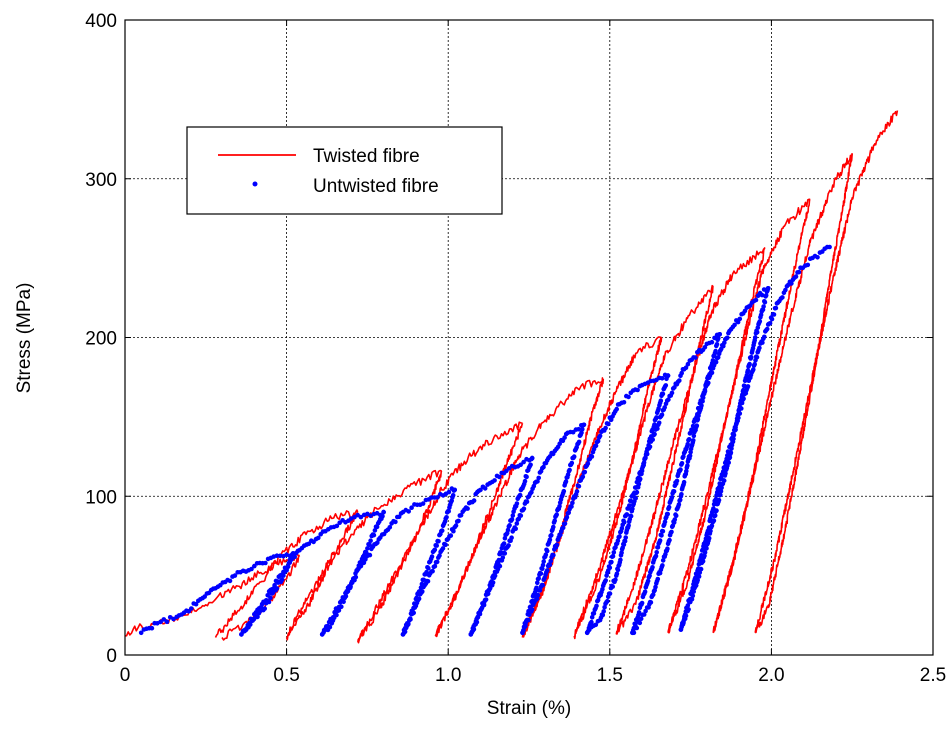  I want to click on y-tick-label: 300, so click(101, 180).